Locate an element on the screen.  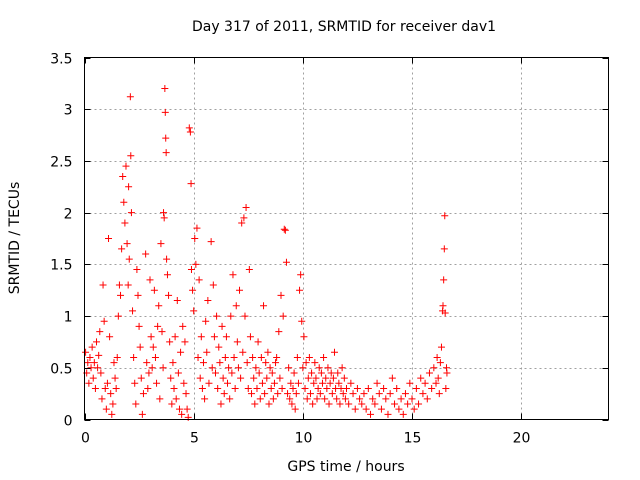
y-tick-label: 3.5 is located at coordinates (61, 60).